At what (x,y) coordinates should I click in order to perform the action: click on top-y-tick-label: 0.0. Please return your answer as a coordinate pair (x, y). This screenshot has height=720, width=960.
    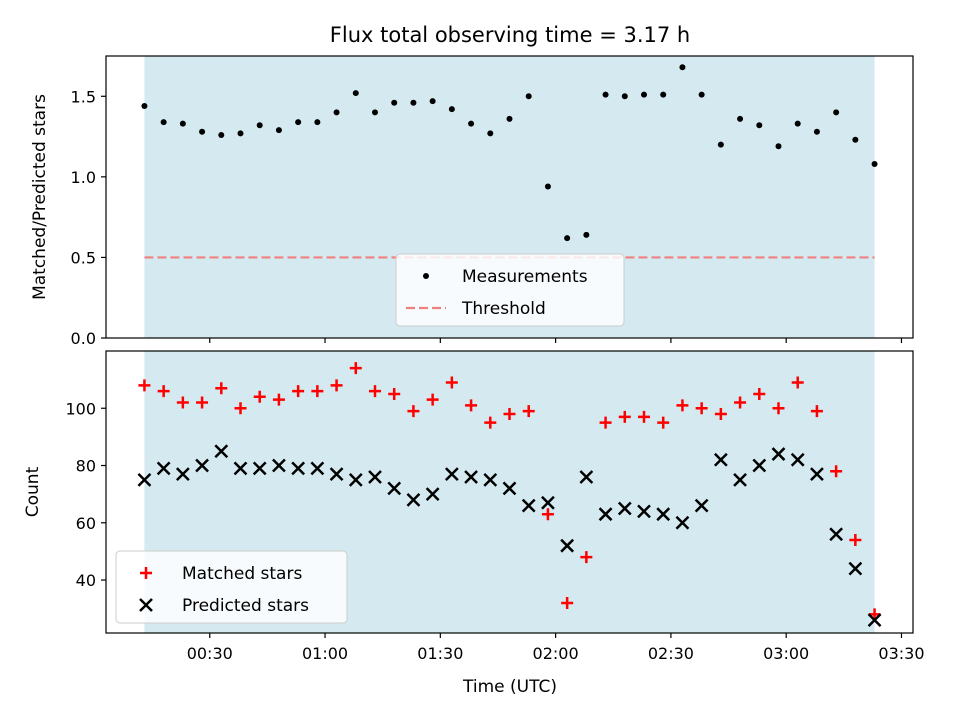
    Looking at the image, I should click on (83, 338).